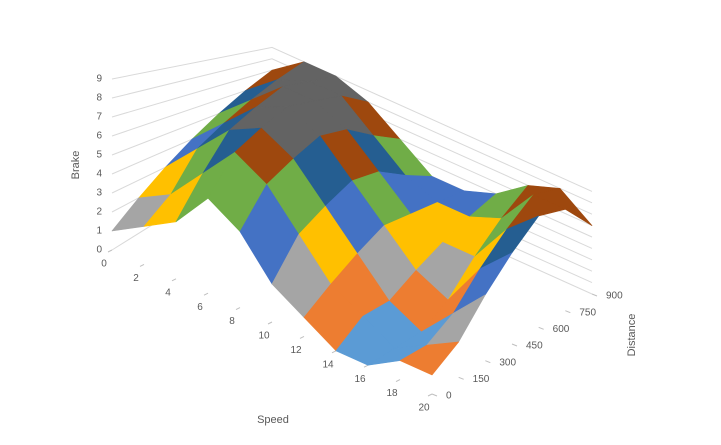 The height and width of the screenshot is (445, 721). I want to click on x-tick-label: 18, so click(392, 393).